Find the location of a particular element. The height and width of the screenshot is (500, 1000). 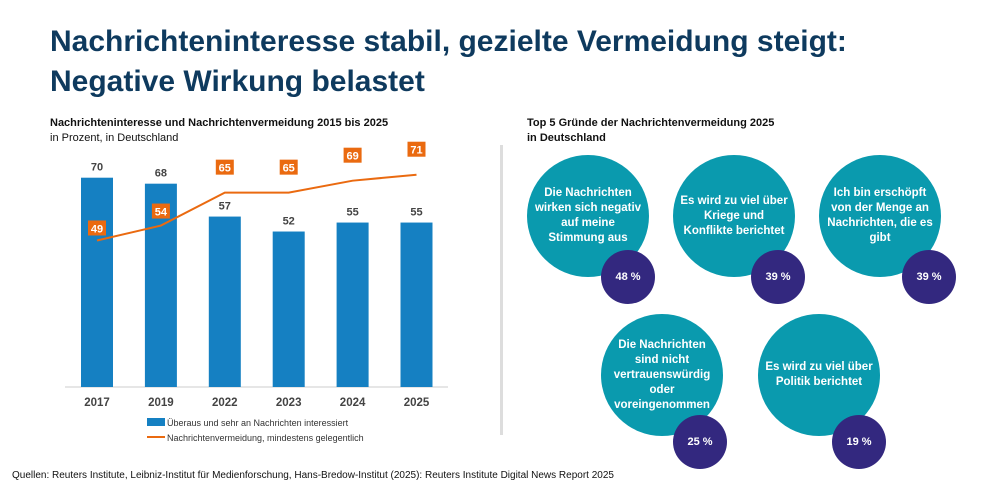

bar-label-2022: 57 is located at coordinates (225, 207).